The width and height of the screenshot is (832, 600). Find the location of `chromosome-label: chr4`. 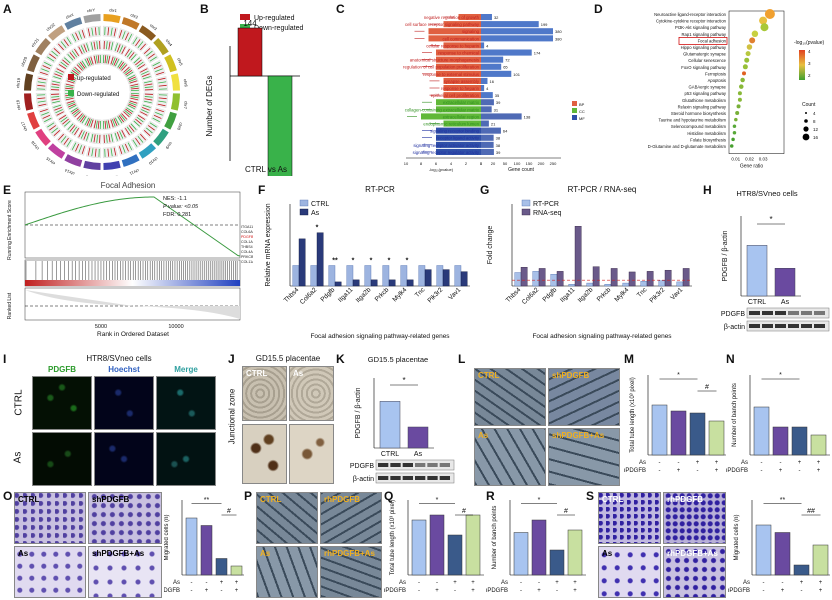

chromosome-label: chr4 is located at coordinates (169, 43).